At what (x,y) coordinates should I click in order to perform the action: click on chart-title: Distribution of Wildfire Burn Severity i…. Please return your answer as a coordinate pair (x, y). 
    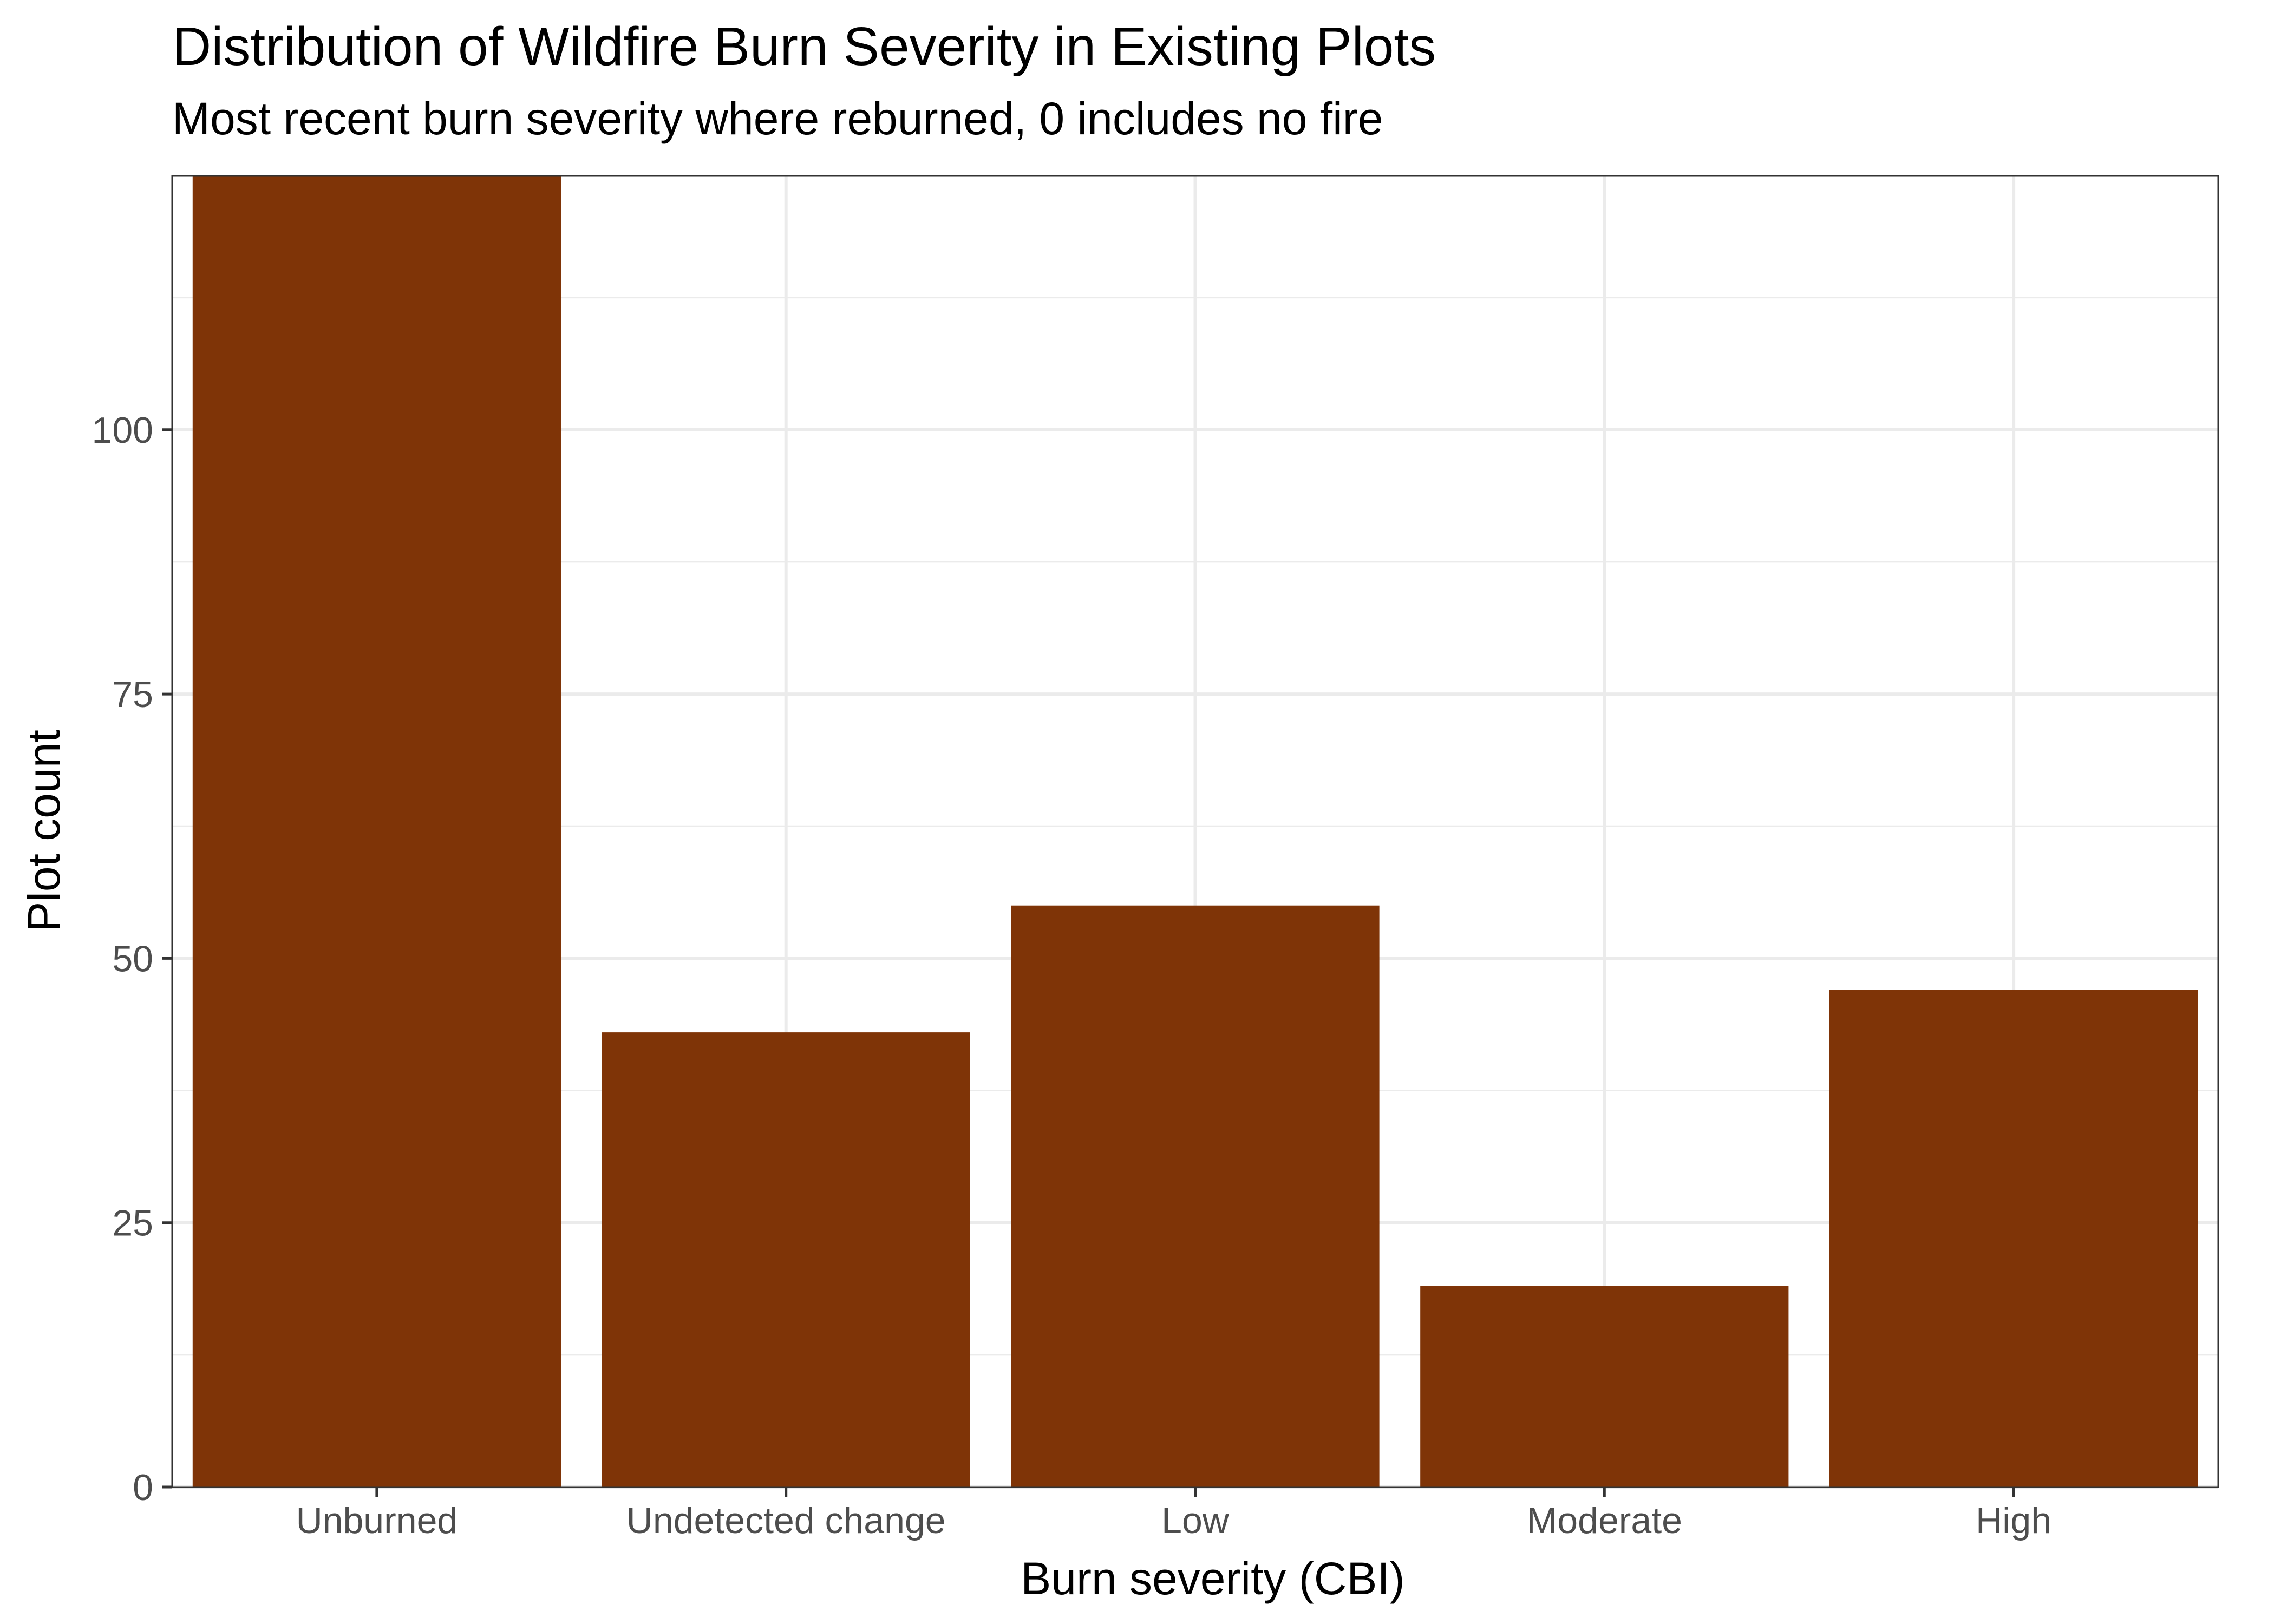
    Looking at the image, I should click on (804, 46).